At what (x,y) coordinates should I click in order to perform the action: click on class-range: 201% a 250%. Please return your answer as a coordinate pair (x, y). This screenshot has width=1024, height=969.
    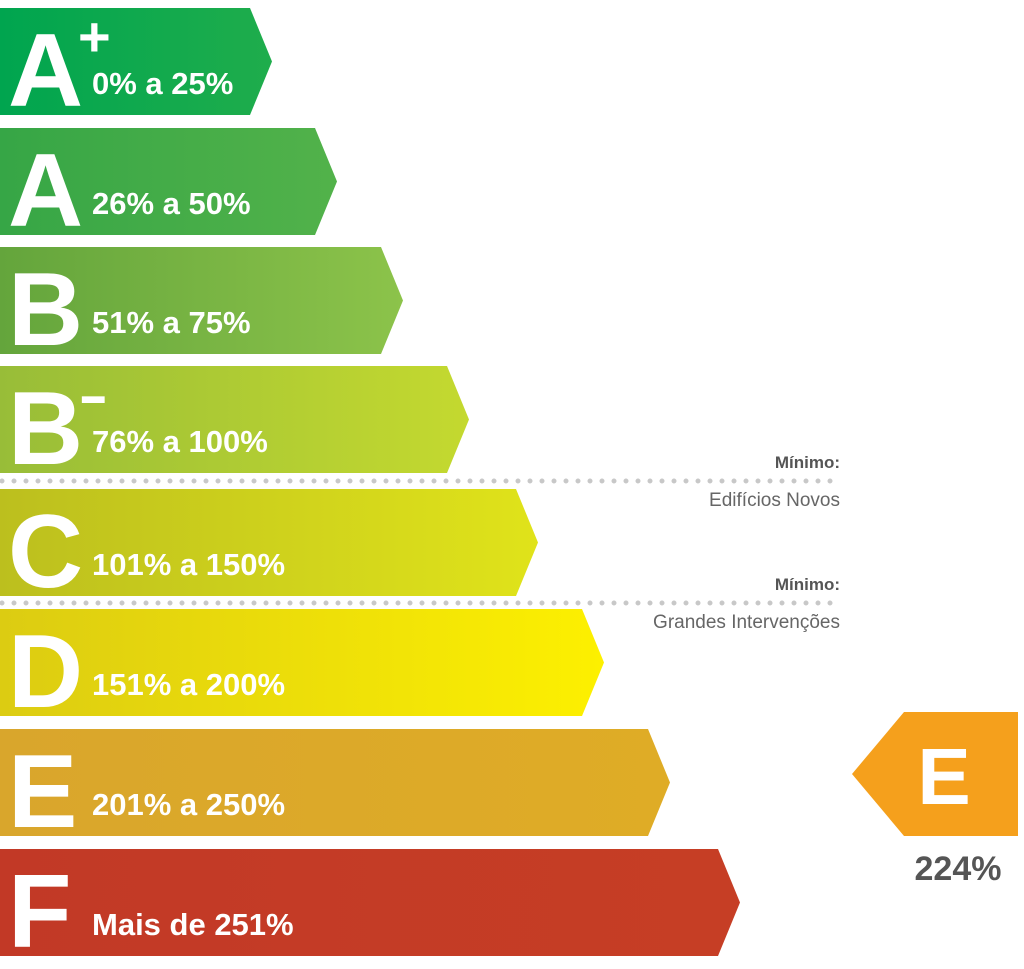
    Looking at the image, I should click on (188, 804).